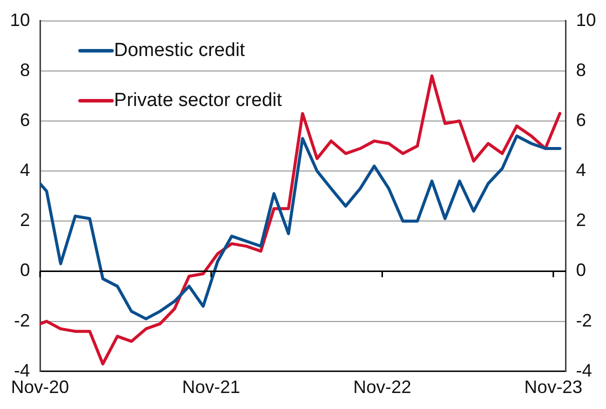 The width and height of the screenshot is (606, 409). I want to click on y2-tick-label: 0, so click(581, 270).